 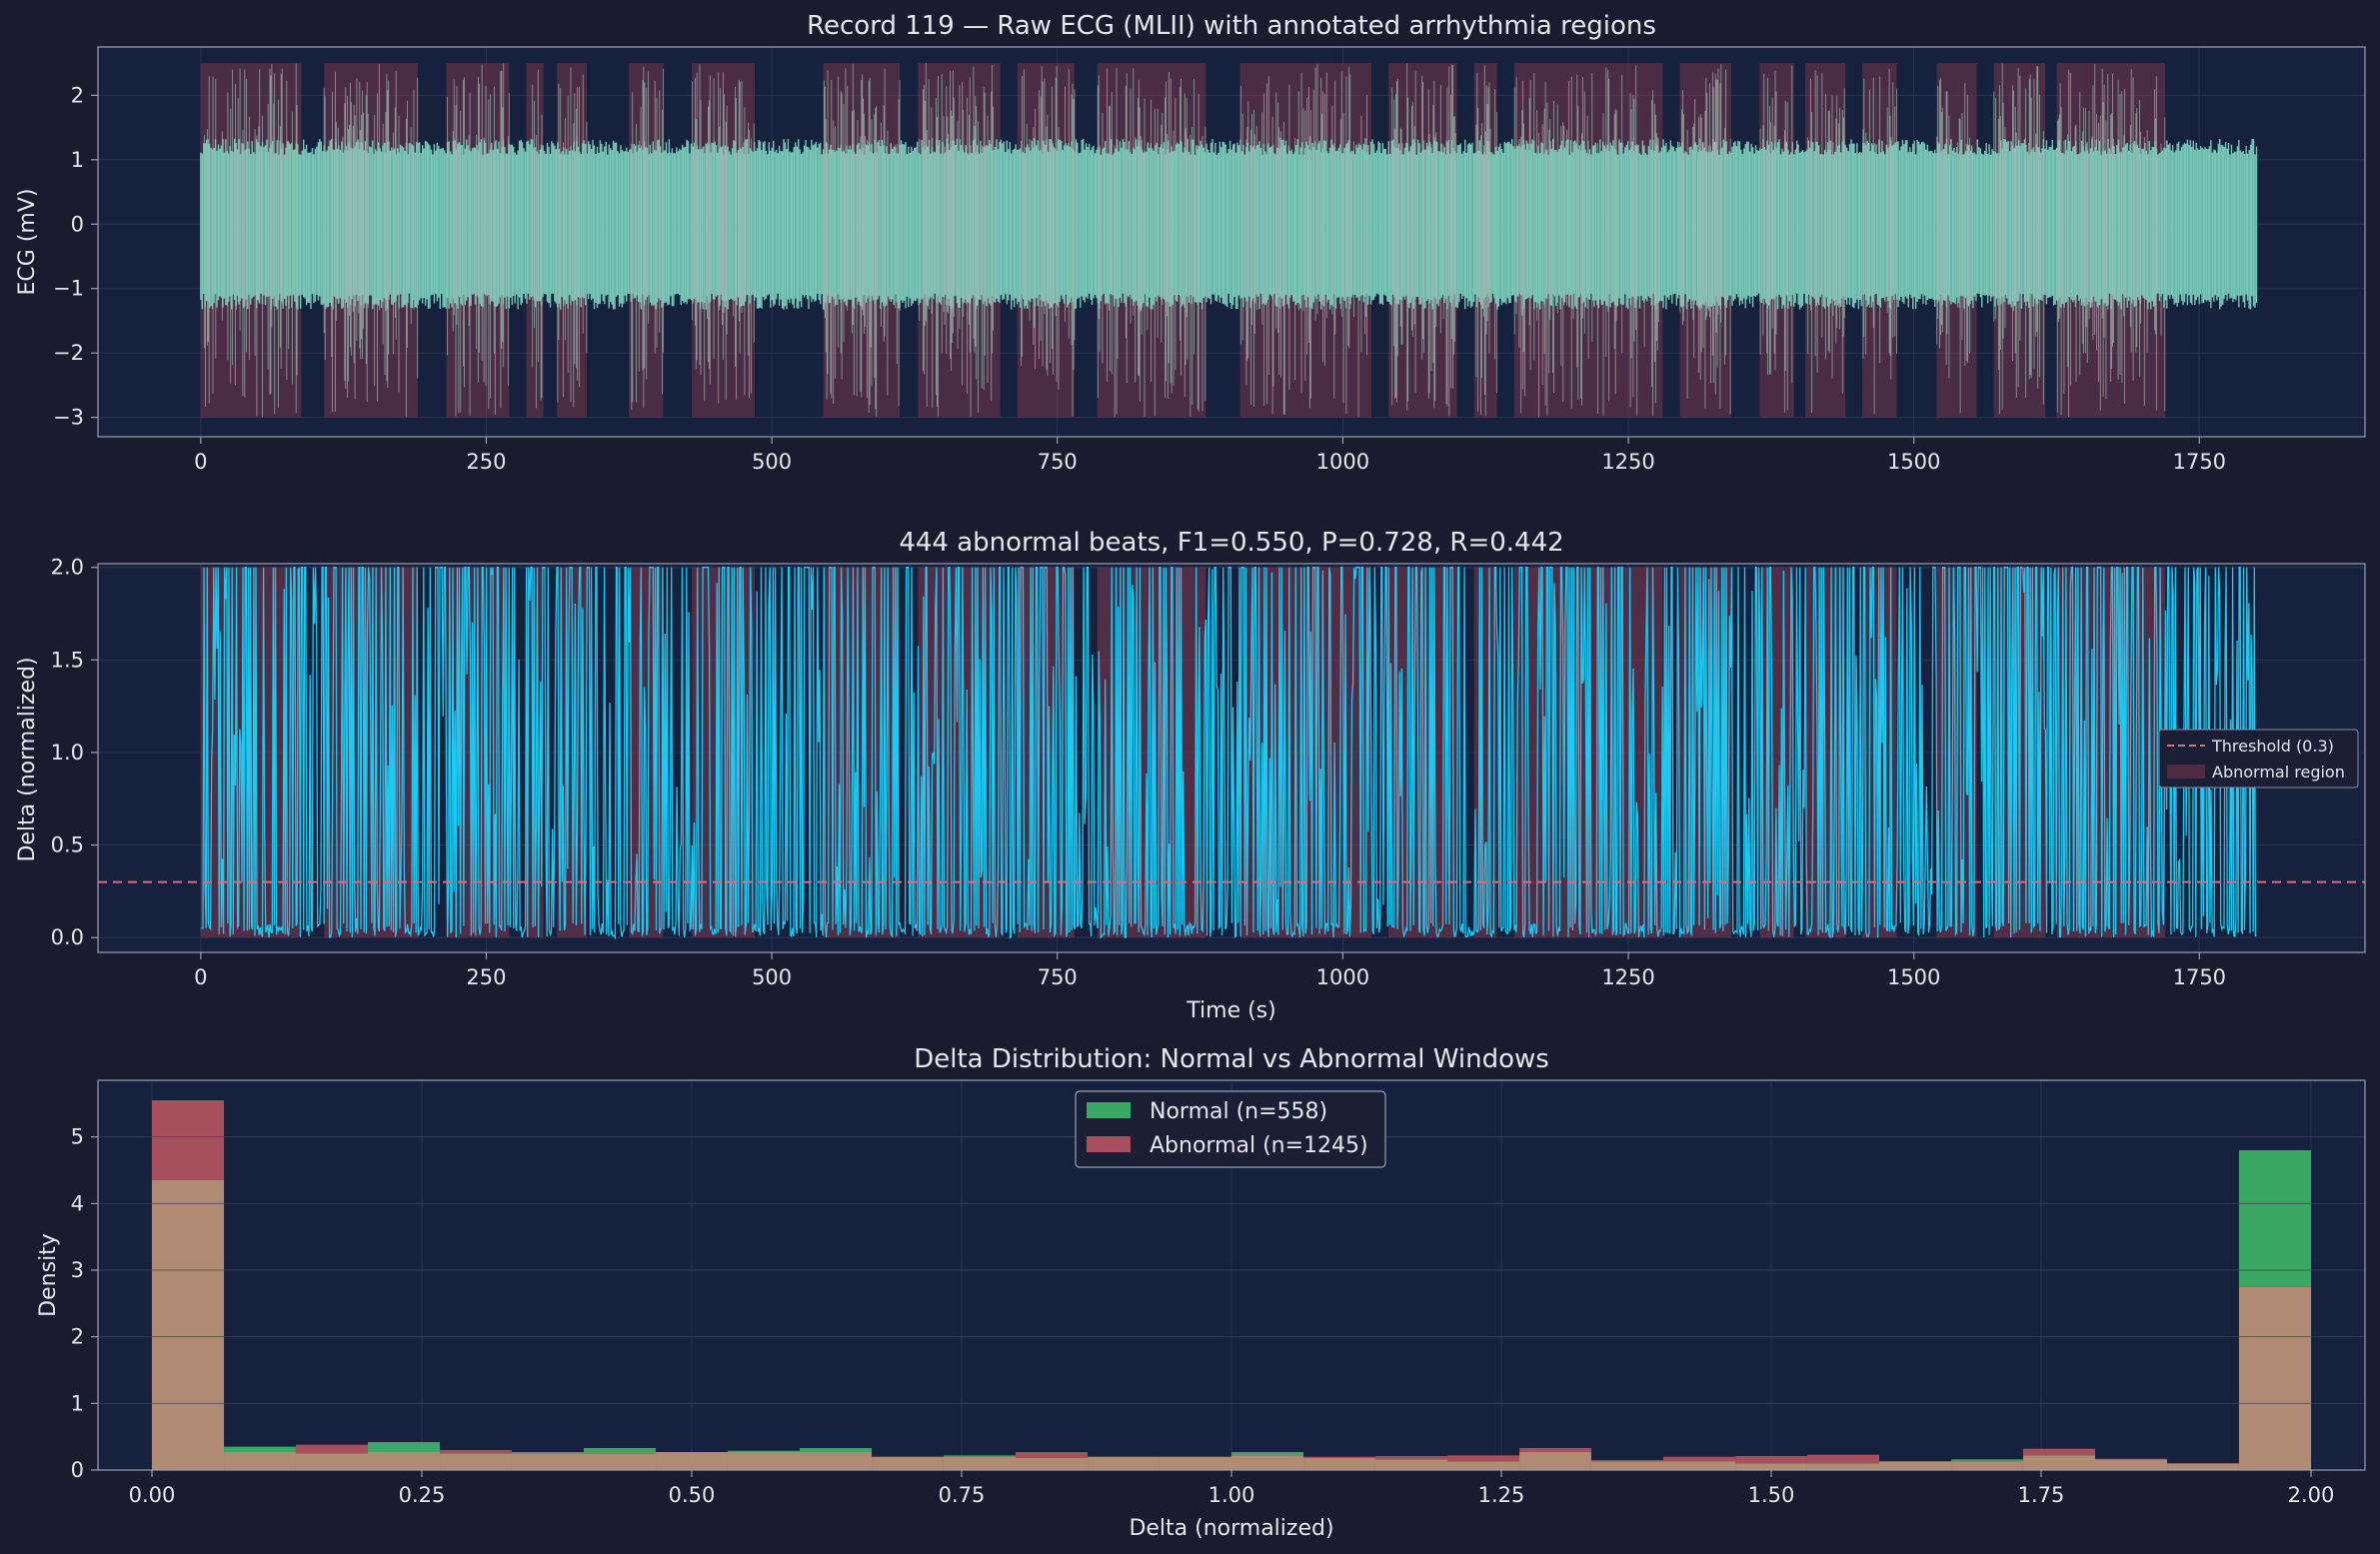 What do you see at coordinates (67, 568) in the screenshot?
I see `y-tick-label: 2.0` at bounding box center [67, 568].